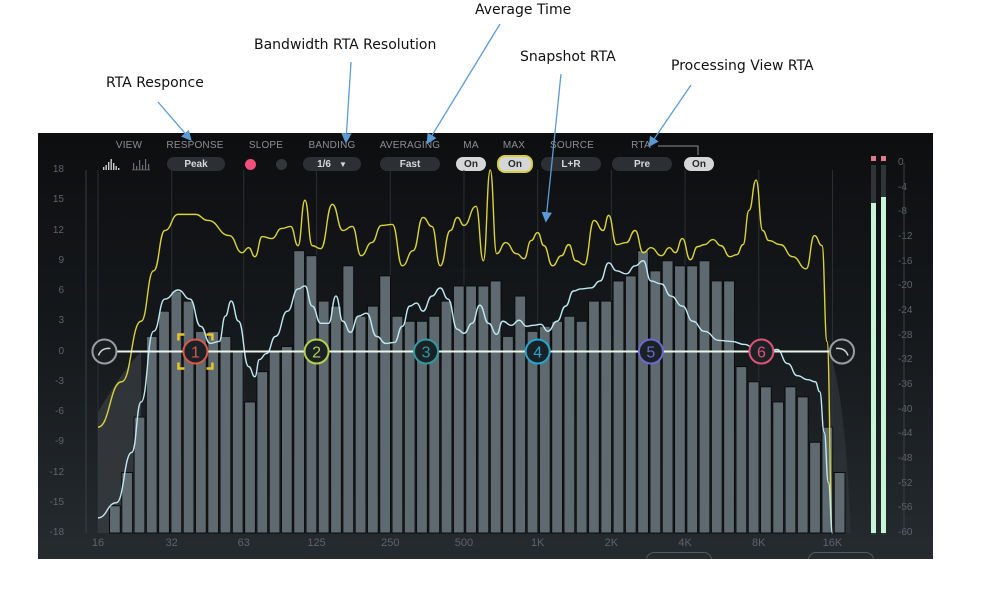 The image size is (982, 592). Describe the element at coordinates (316, 351) in the screenshot. I see `eq-band-node-2: 2` at that location.